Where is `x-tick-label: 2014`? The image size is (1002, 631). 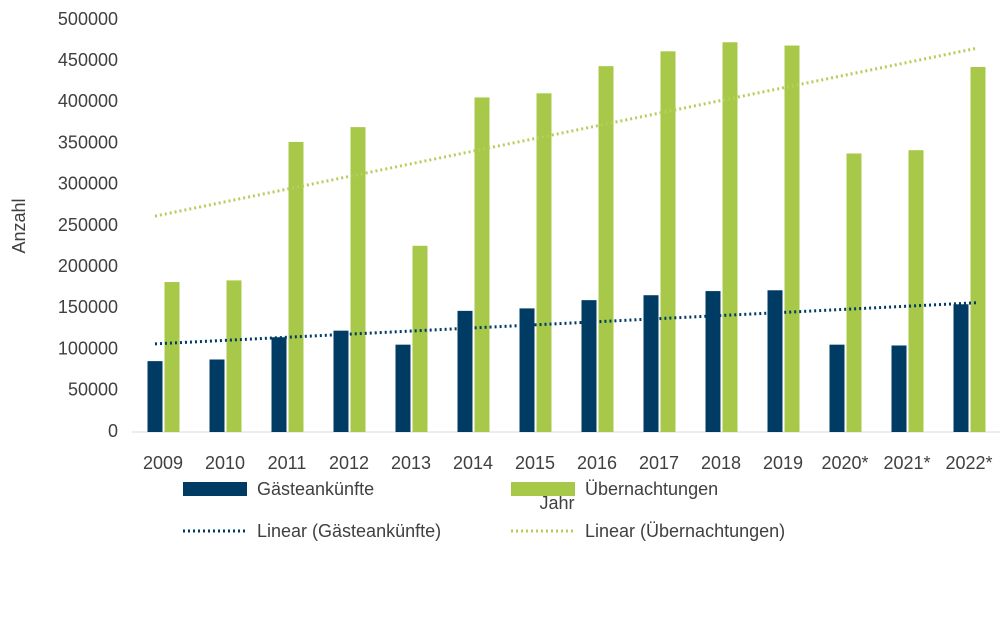 x-tick-label: 2014 is located at coordinates (473, 463).